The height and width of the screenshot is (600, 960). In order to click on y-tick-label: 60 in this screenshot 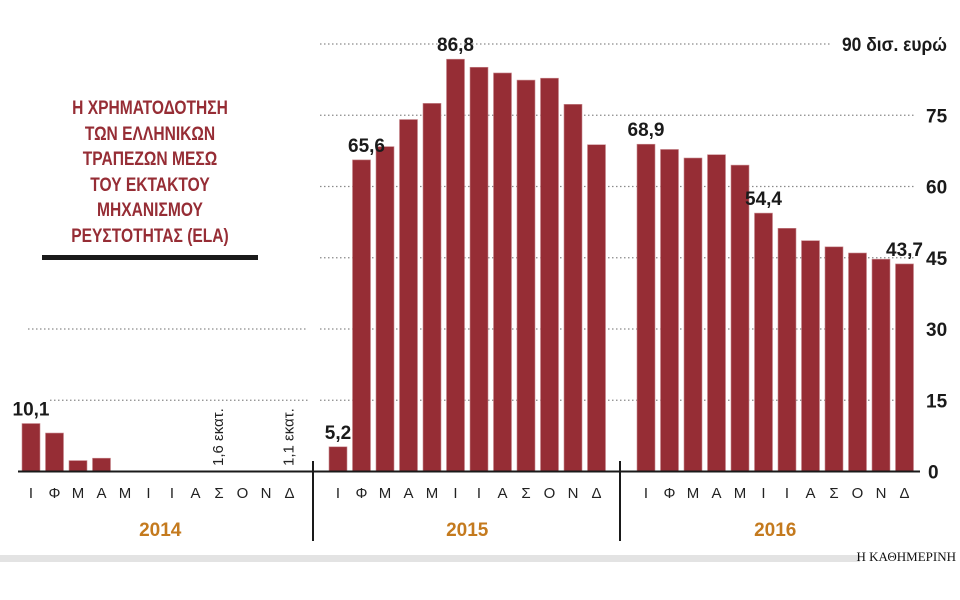, I will do `click(936, 188)`.